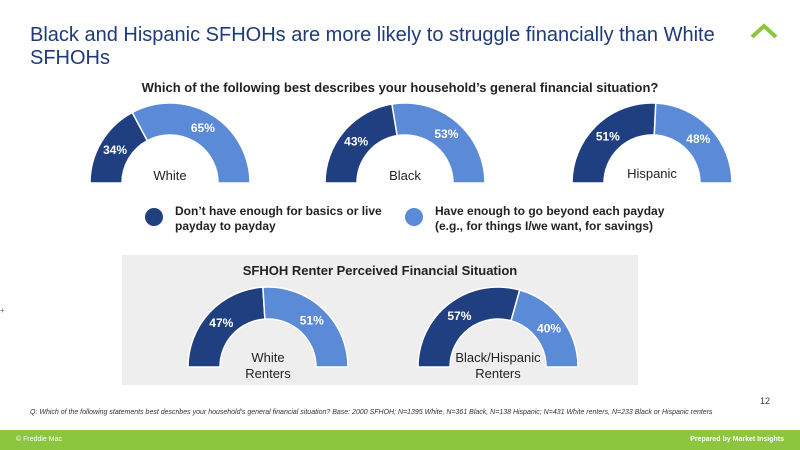  Describe the element at coordinates (698, 139) in the screenshot. I see `gauge-value-label: 48%` at that location.